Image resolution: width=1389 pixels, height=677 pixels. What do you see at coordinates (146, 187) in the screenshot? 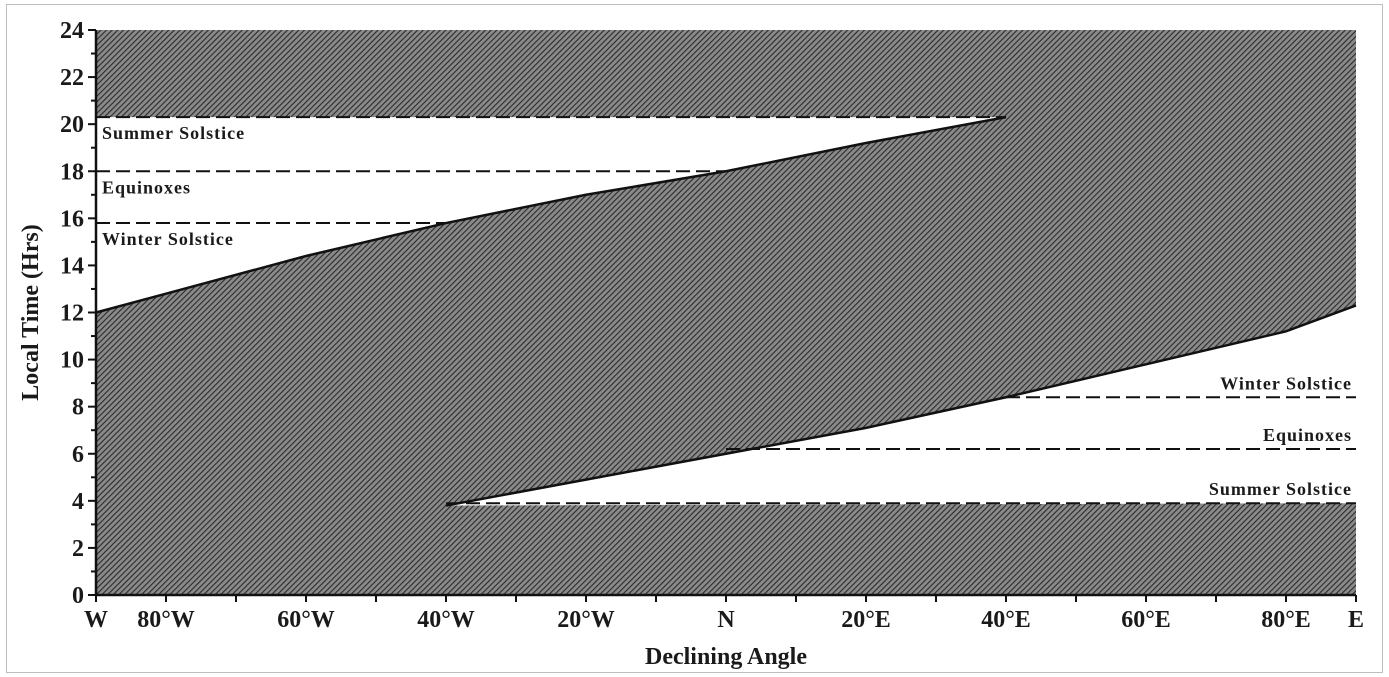
I see `reference-label-2: Equinoxes` at bounding box center [146, 187].